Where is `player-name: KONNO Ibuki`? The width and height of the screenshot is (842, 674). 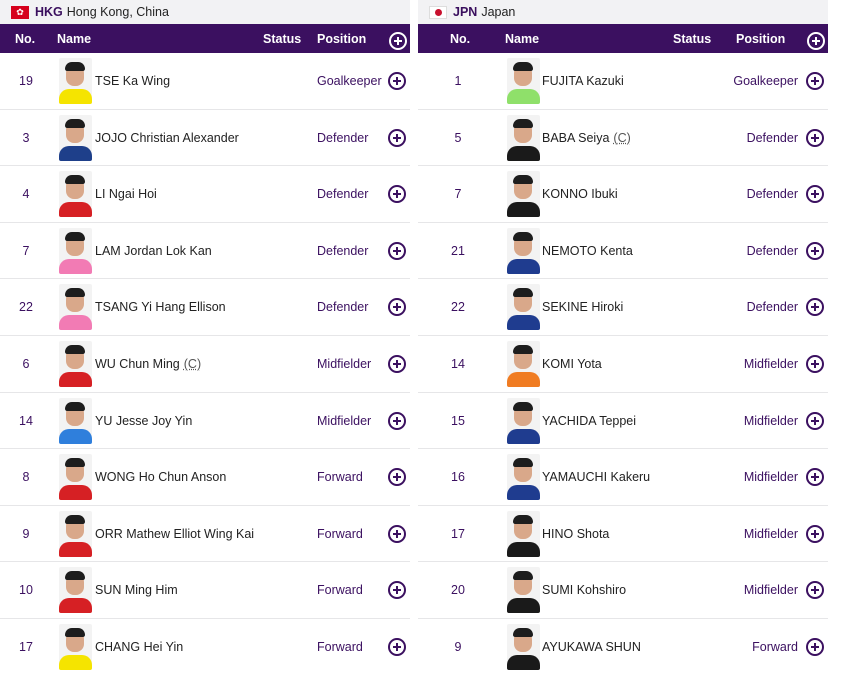
player-name: KONNO Ibuki is located at coordinates (582, 194).